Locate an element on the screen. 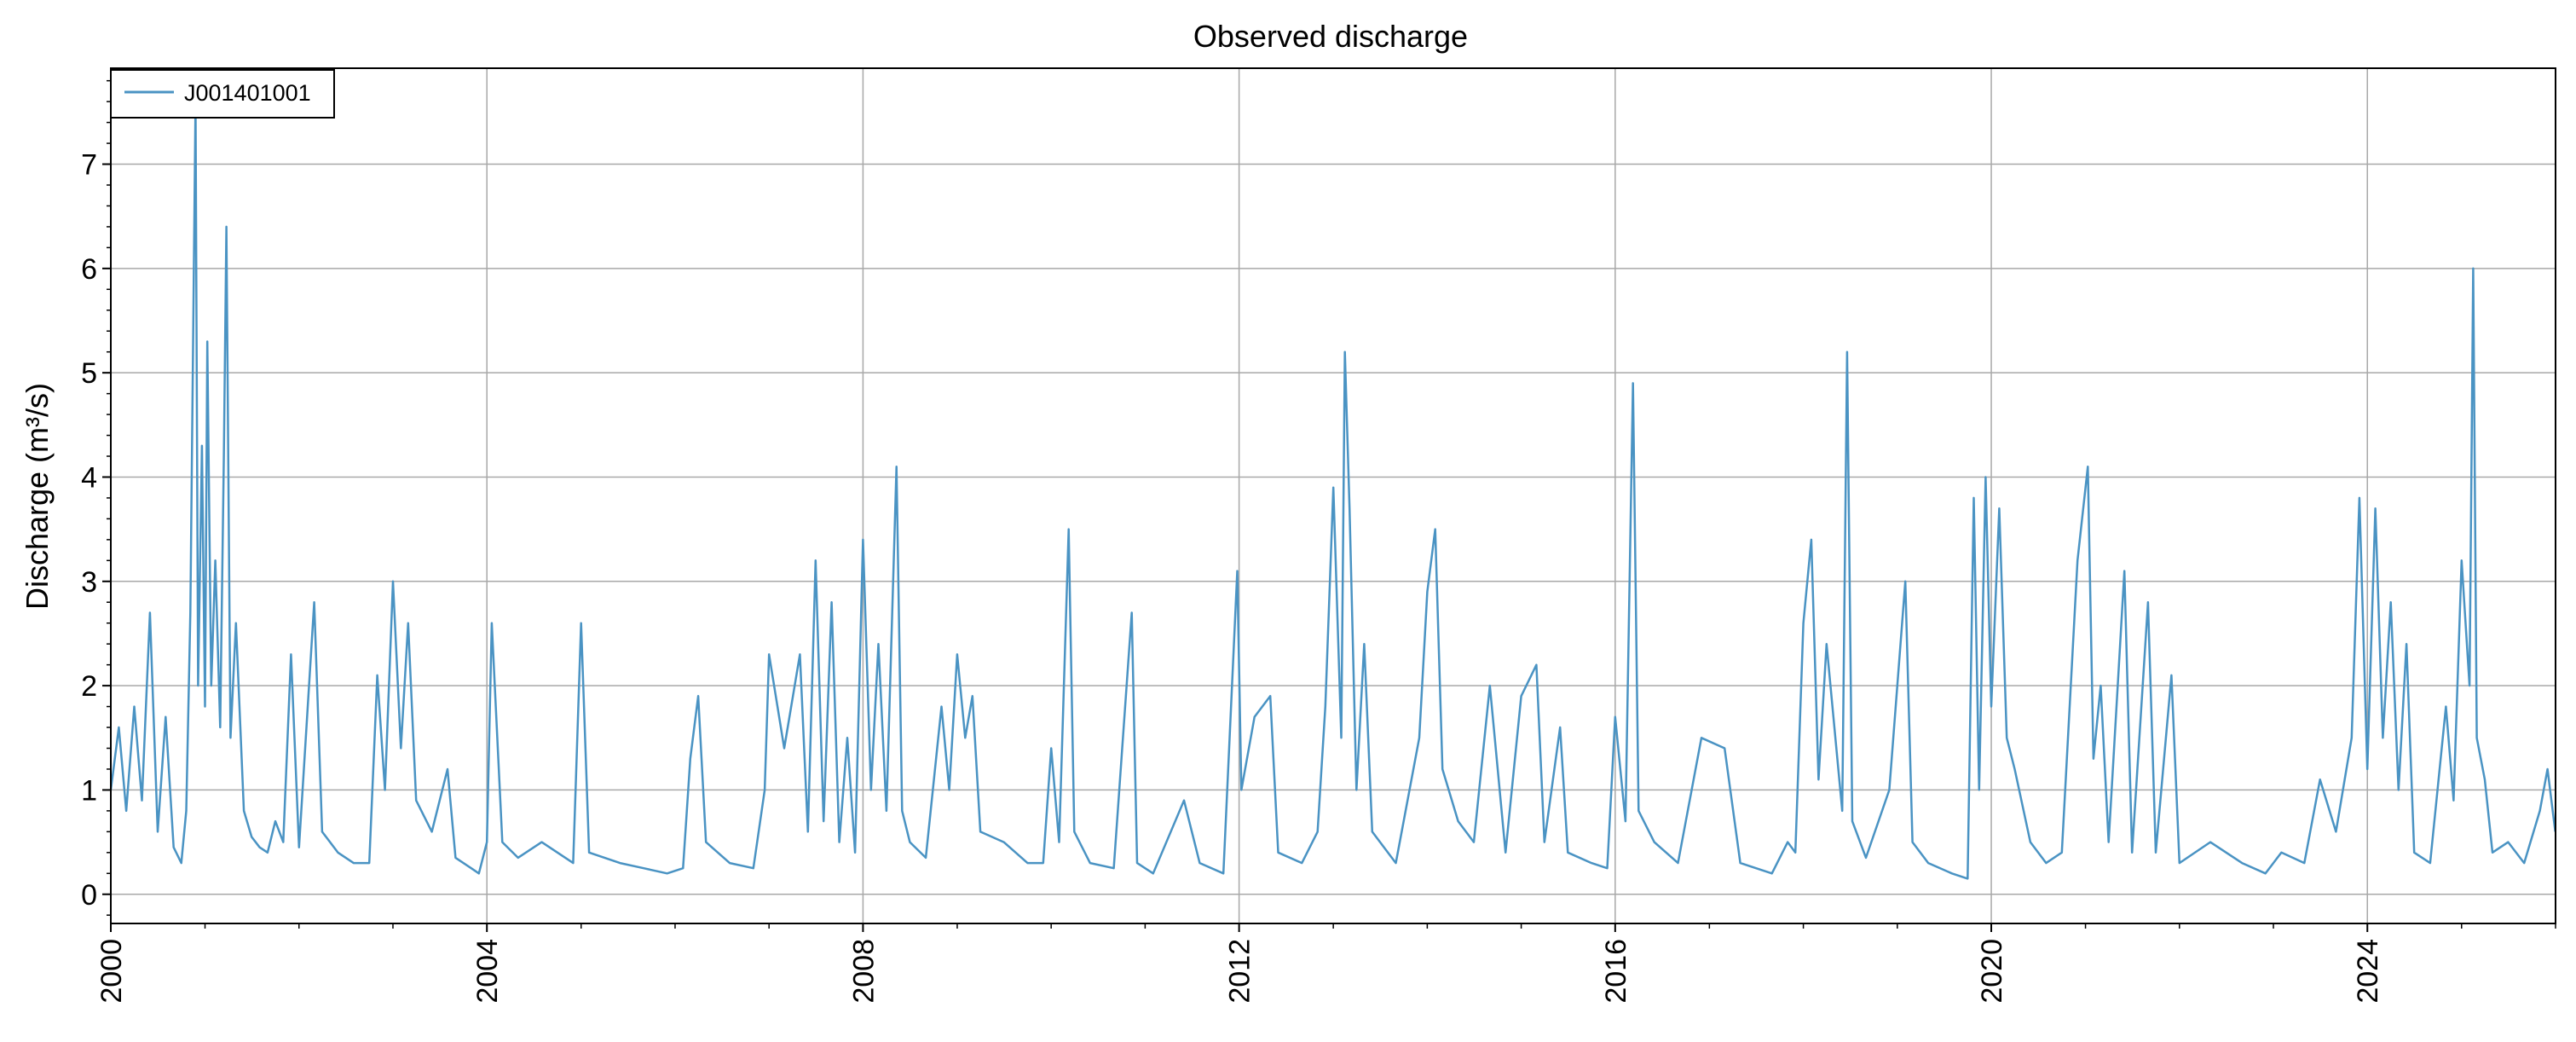 The height and width of the screenshot is (1042, 2576). y-tick-label: 1 is located at coordinates (89, 790).